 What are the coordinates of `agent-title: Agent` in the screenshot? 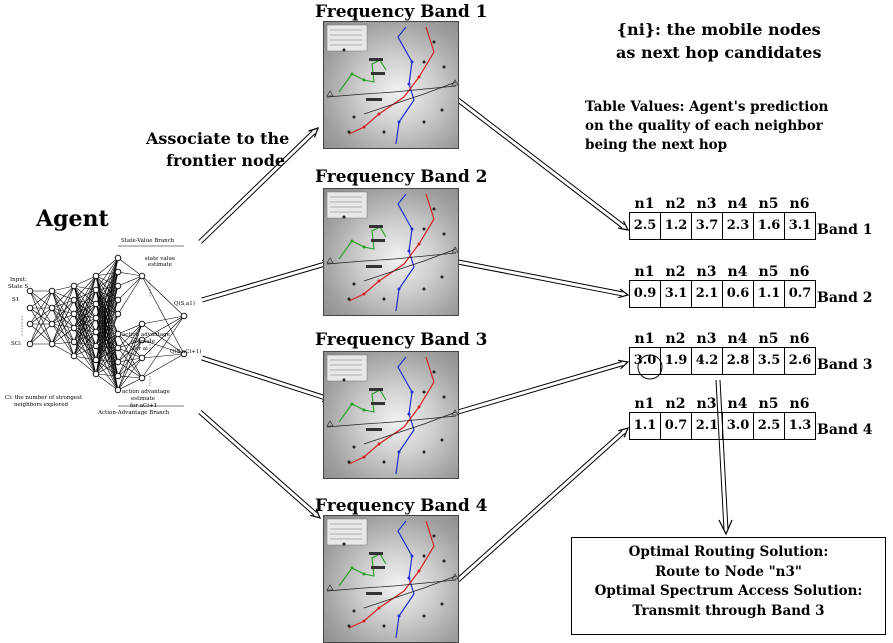 It's located at (72, 219).